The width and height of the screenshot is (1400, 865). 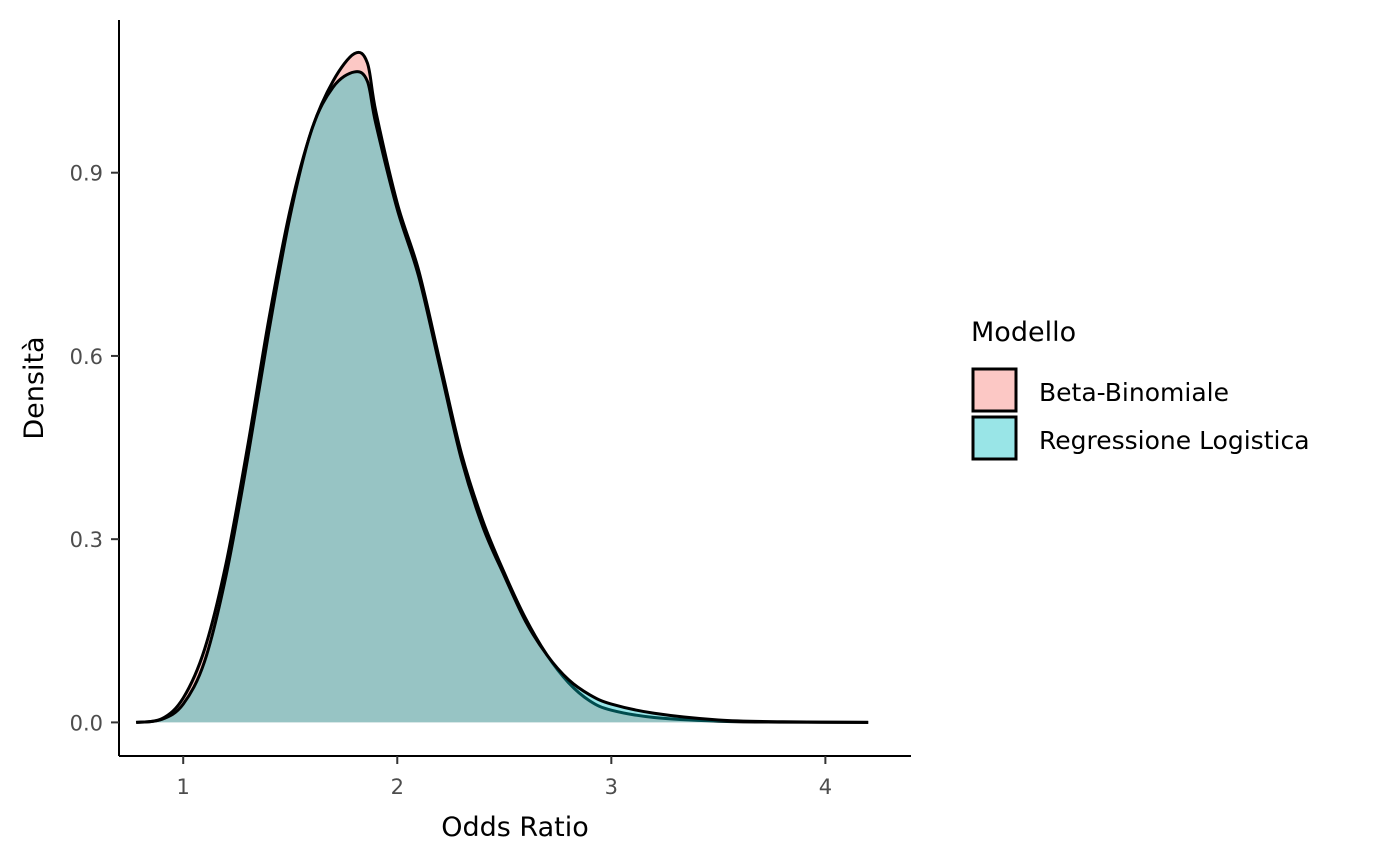 What do you see at coordinates (1140, 414) in the screenshot?
I see `legend-items: Beta-Binomiale Regressione Logistica` at bounding box center [1140, 414].